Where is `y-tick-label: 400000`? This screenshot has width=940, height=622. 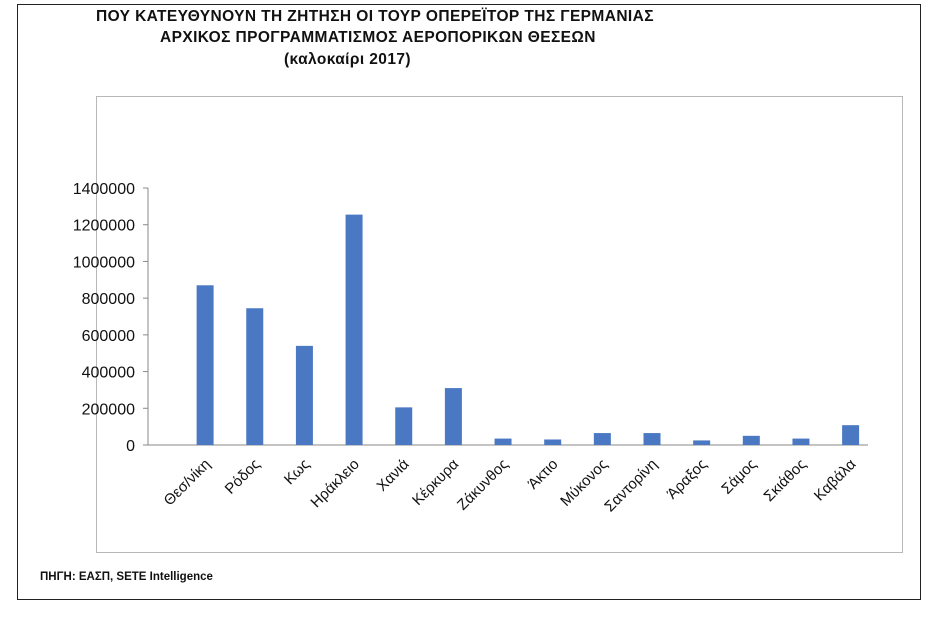
y-tick-label: 400000 is located at coordinates (108, 373).